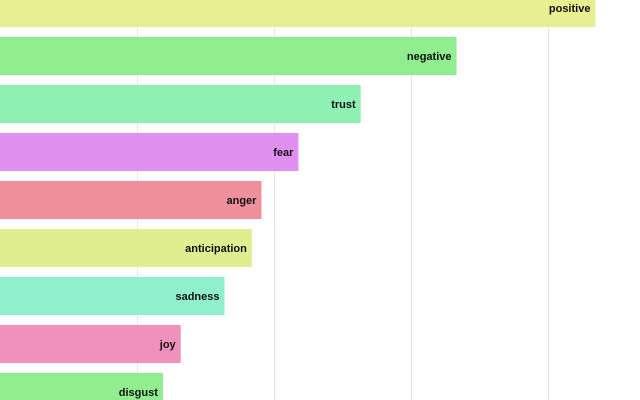 This screenshot has width=640, height=400. I want to click on bar-joy, so click(90, 344).